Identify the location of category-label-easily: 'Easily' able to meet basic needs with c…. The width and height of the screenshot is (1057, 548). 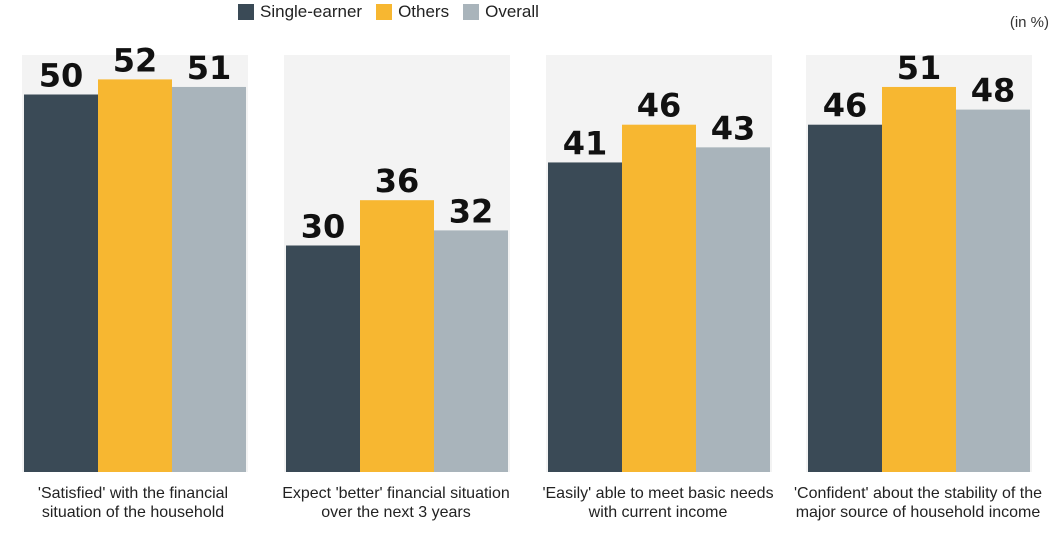
(658, 503).